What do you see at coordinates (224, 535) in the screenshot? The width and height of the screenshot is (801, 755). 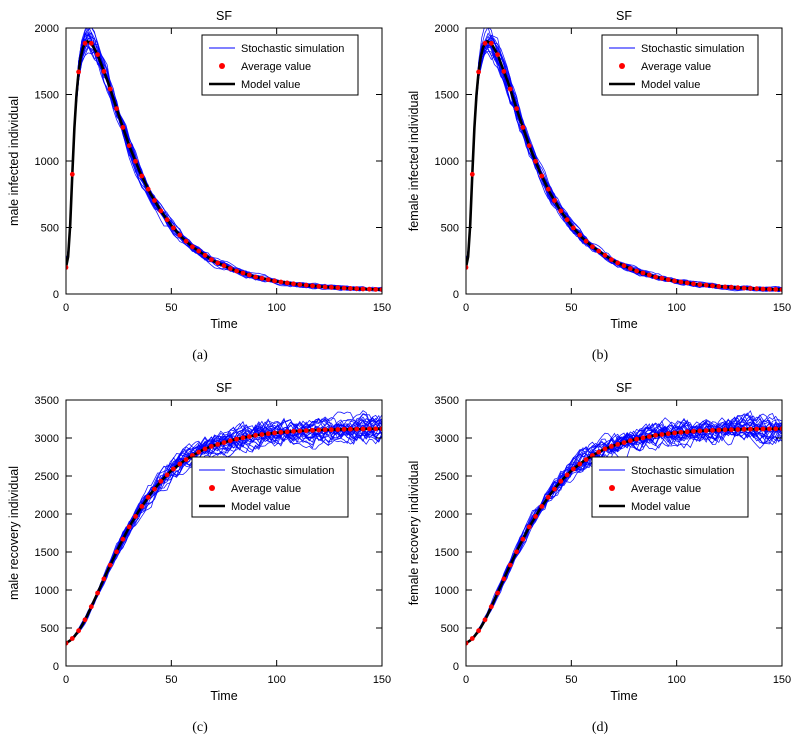 I see `stochastic-trace` at bounding box center [224, 535].